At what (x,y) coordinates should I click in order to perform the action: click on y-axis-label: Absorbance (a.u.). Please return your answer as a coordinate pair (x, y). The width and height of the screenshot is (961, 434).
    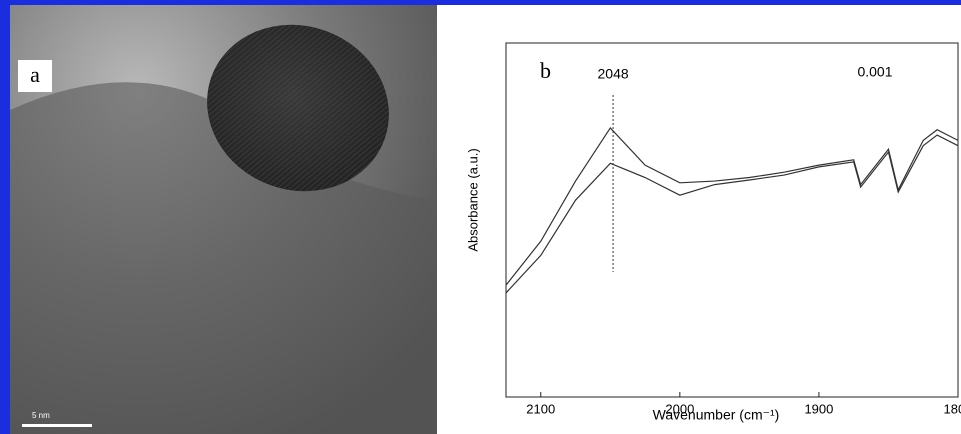
    Looking at the image, I should click on (472, 199).